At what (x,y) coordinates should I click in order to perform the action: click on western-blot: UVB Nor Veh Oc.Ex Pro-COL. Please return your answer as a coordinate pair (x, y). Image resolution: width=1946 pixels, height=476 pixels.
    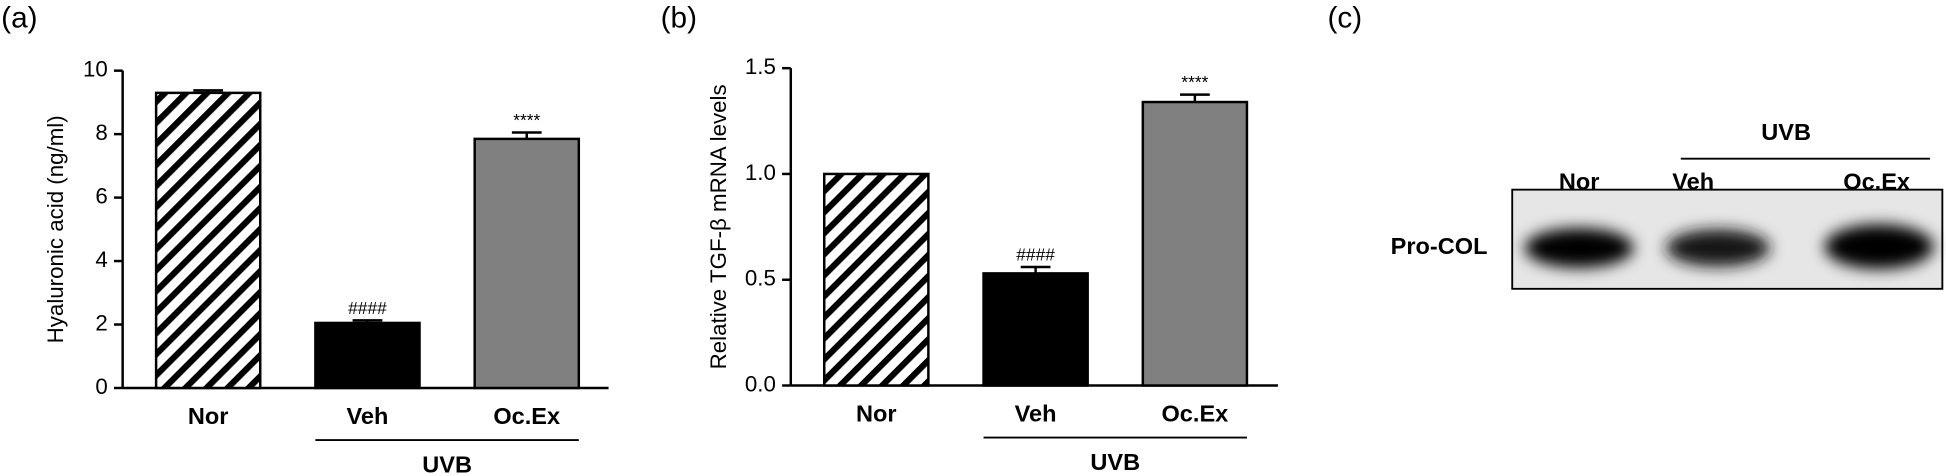
    Looking at the image, I should click on (1667, 204).